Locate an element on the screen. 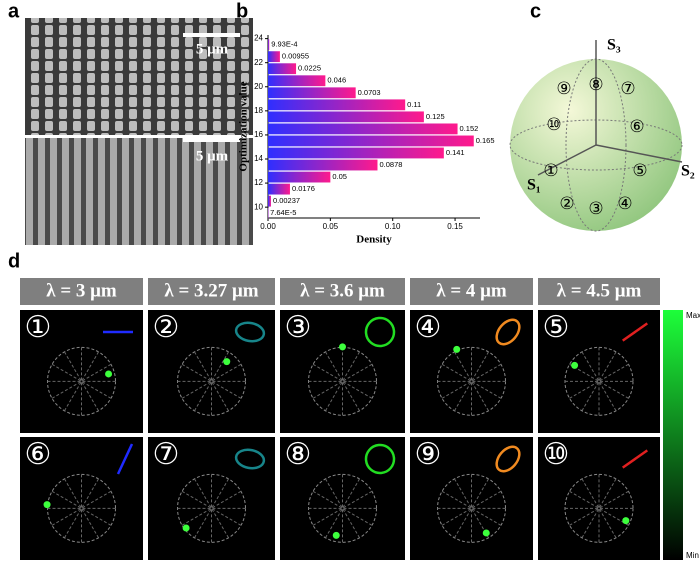 The image size is (700, 579). header: λ = 3 μm is located at coordinates (81, 290).